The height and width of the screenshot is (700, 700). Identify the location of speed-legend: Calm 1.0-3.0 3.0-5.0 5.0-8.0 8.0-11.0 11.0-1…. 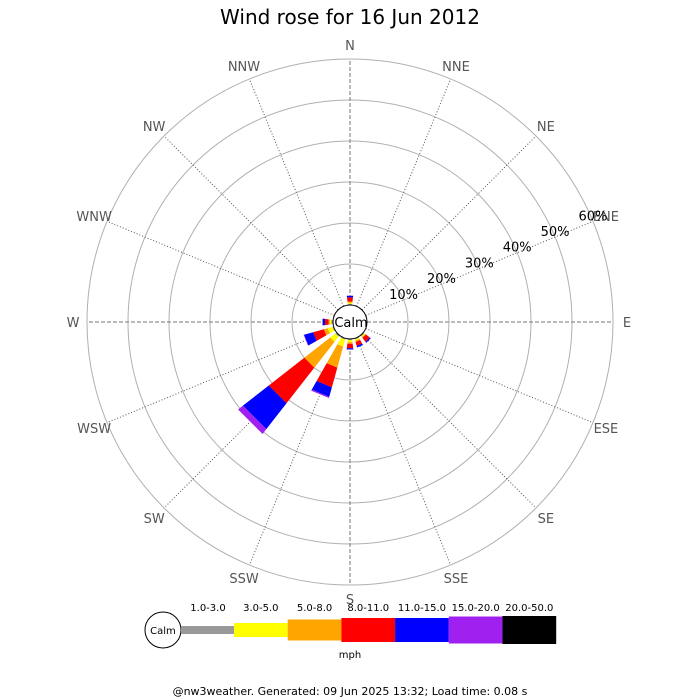
(350, 626).